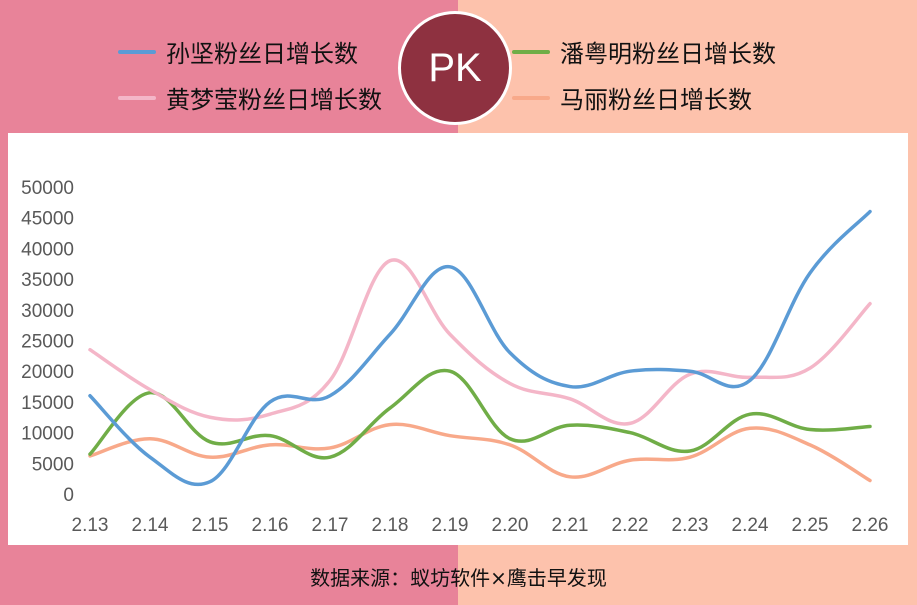 This screenshot has height=605, width=917. Describe the element at coordinates (870, 525) in the screenshot. I see `x-tick-label: 2.26` at that location.